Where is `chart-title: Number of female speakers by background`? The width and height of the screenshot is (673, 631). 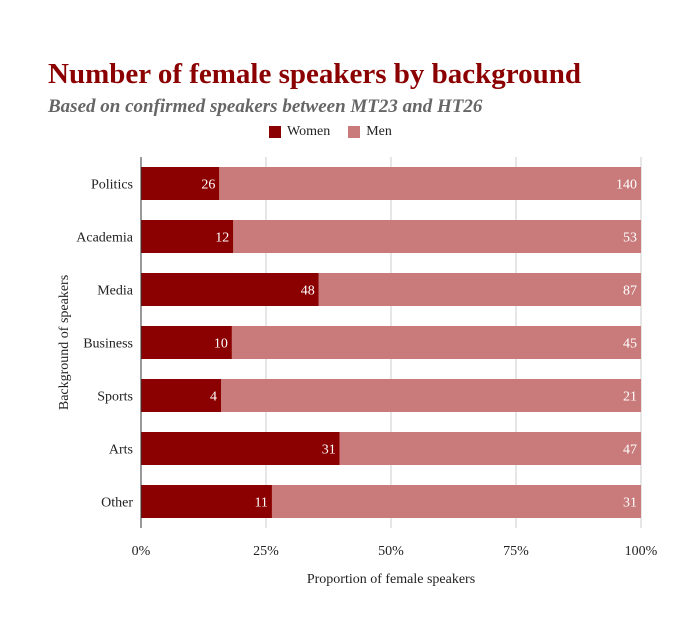 chart-title: Number of female speakers by background is located at coordinates (315, 74).